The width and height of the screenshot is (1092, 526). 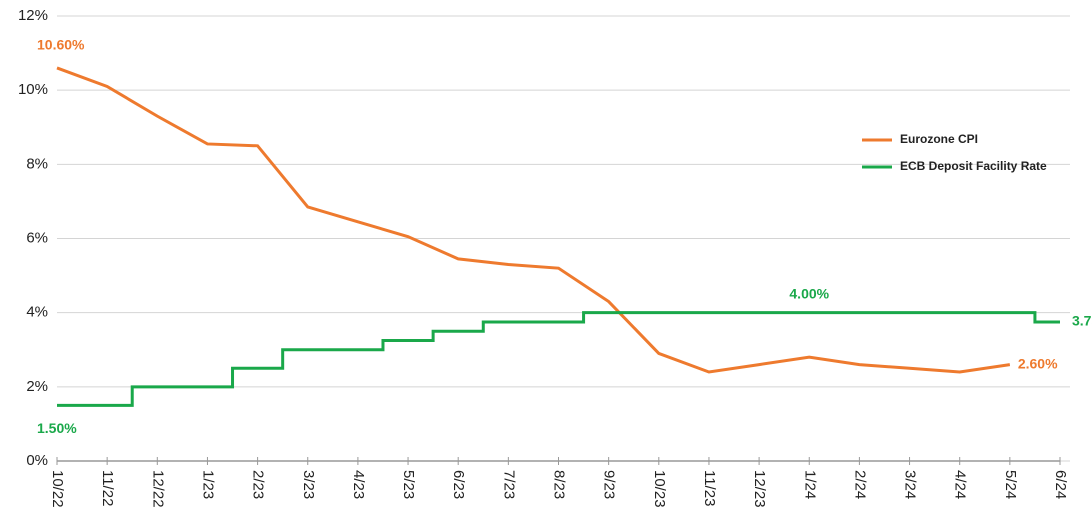 I want to click on x-tick-label: 3/23, so click(x=308, y=484).